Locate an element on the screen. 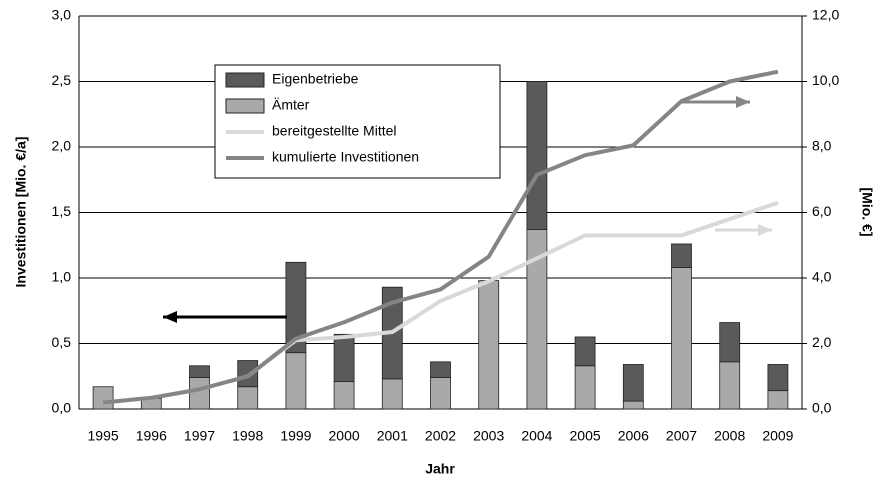 The width and height of the screenshot is (881, 489). y-tick-label: 3,0 is located at coordinates (62, 15).